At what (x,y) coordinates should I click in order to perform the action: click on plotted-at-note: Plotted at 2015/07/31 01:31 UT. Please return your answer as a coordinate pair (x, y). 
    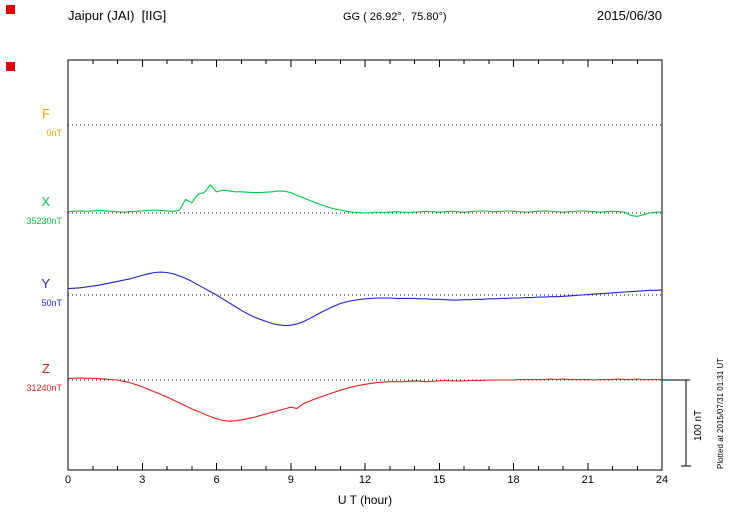
    Looking at the image, I should click on (720, 413).